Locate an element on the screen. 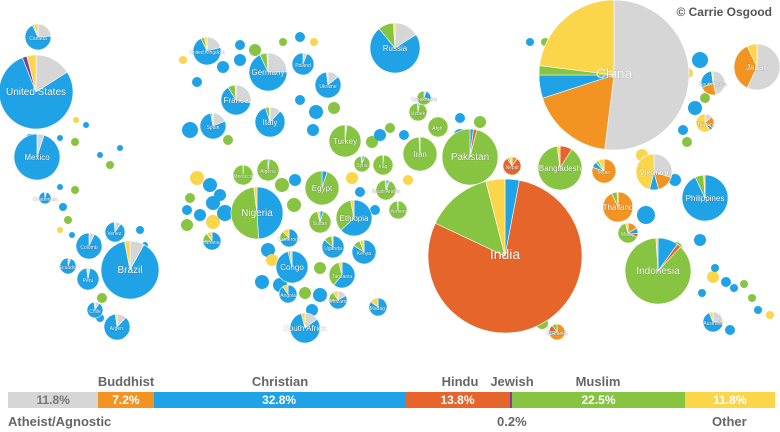  country-bubble-ukraine is located at coordinates (328, 85).